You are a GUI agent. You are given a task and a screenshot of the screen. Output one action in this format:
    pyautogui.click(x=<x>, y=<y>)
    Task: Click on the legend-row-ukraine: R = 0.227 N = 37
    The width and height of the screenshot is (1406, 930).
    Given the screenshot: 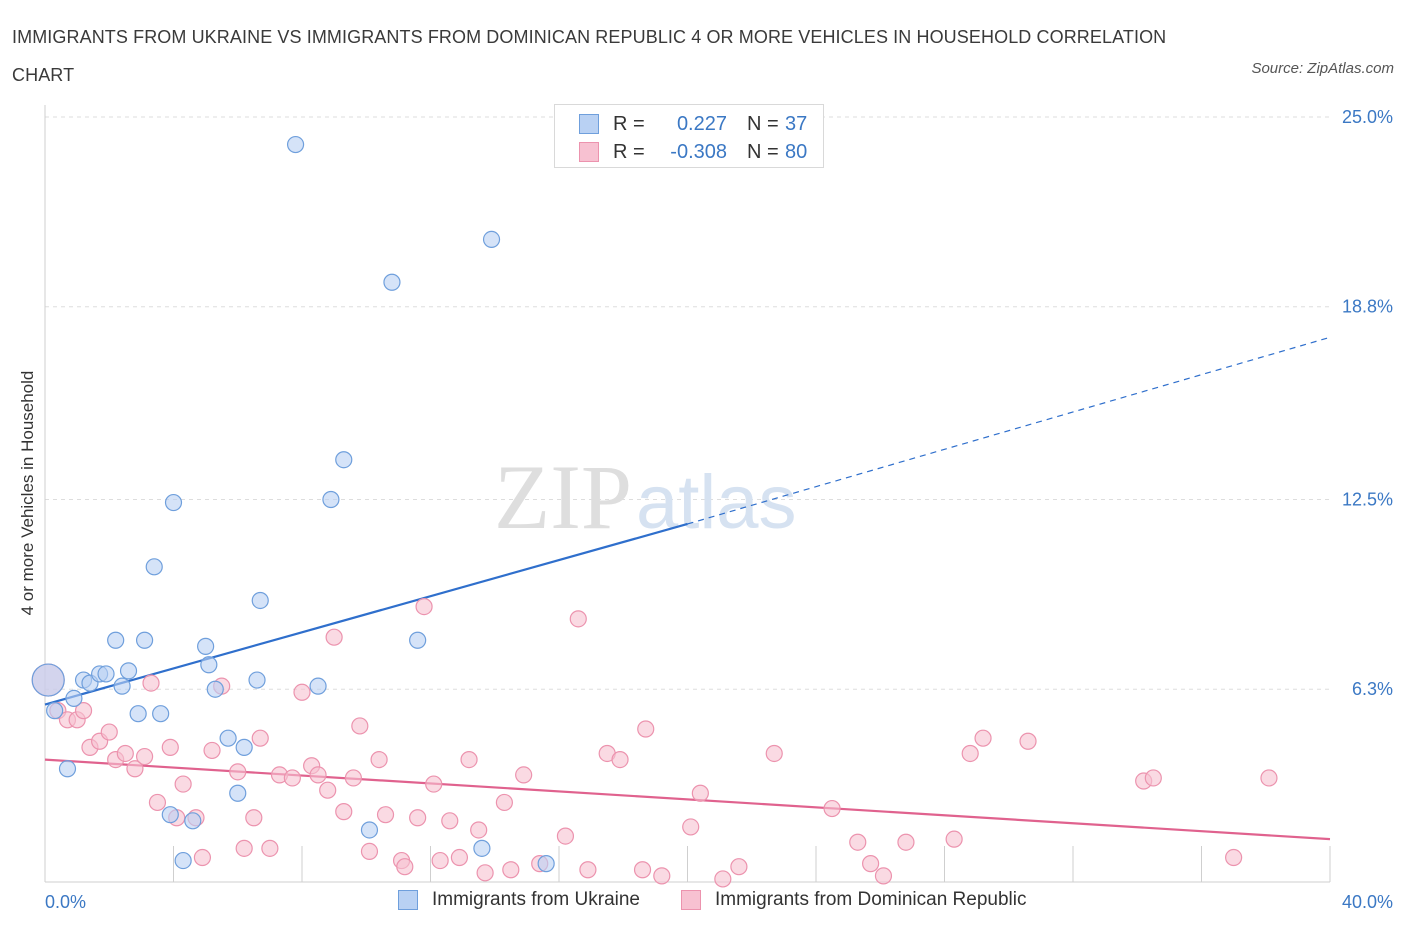 What is the action you would take?
    pyautogui.click(x=693, y=124)
    